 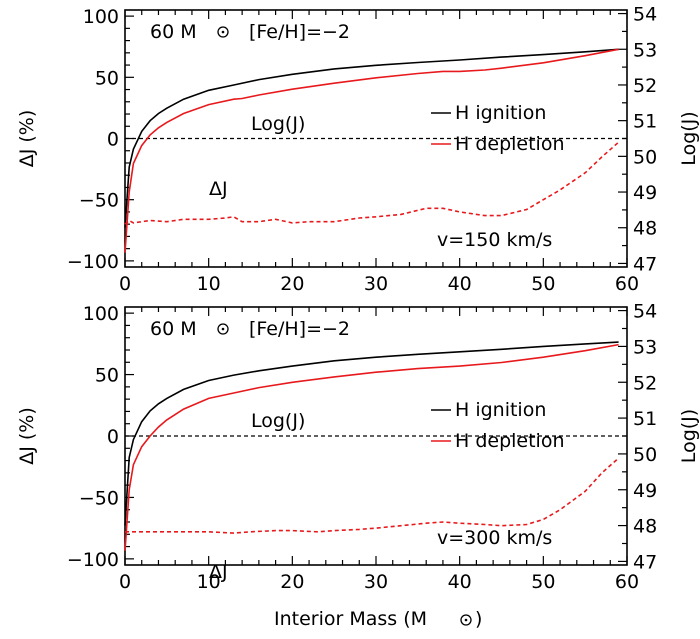 I want to click on panel-bottom-xtick-label: 10, so click(x=209, y=582).